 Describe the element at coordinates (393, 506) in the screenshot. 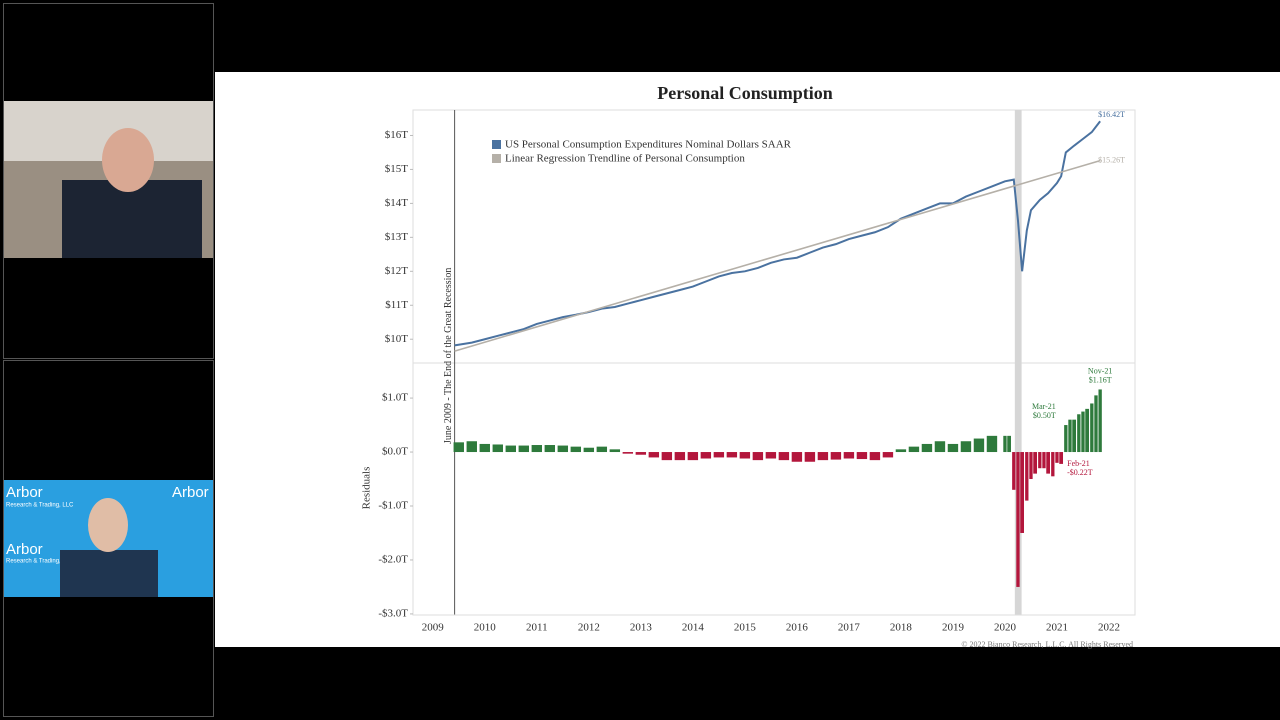

I see `y-tick-label: -$1.0T` at that location.